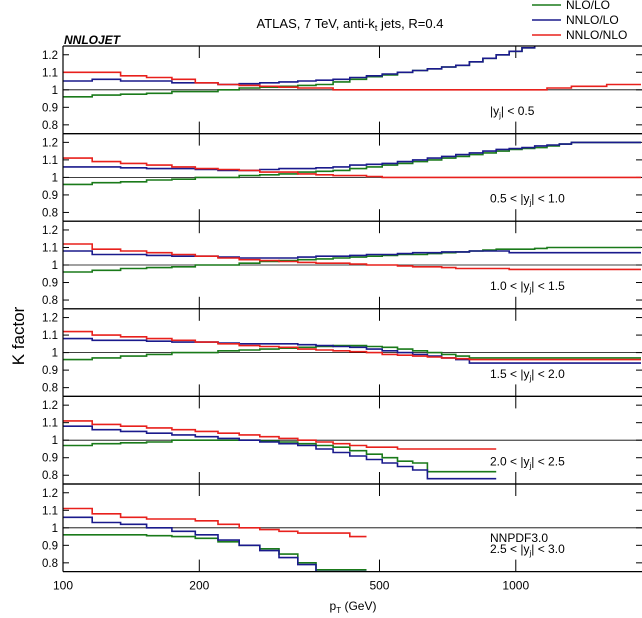  I want to click on y-tick-label-6-3: 1, so click(55, 529).